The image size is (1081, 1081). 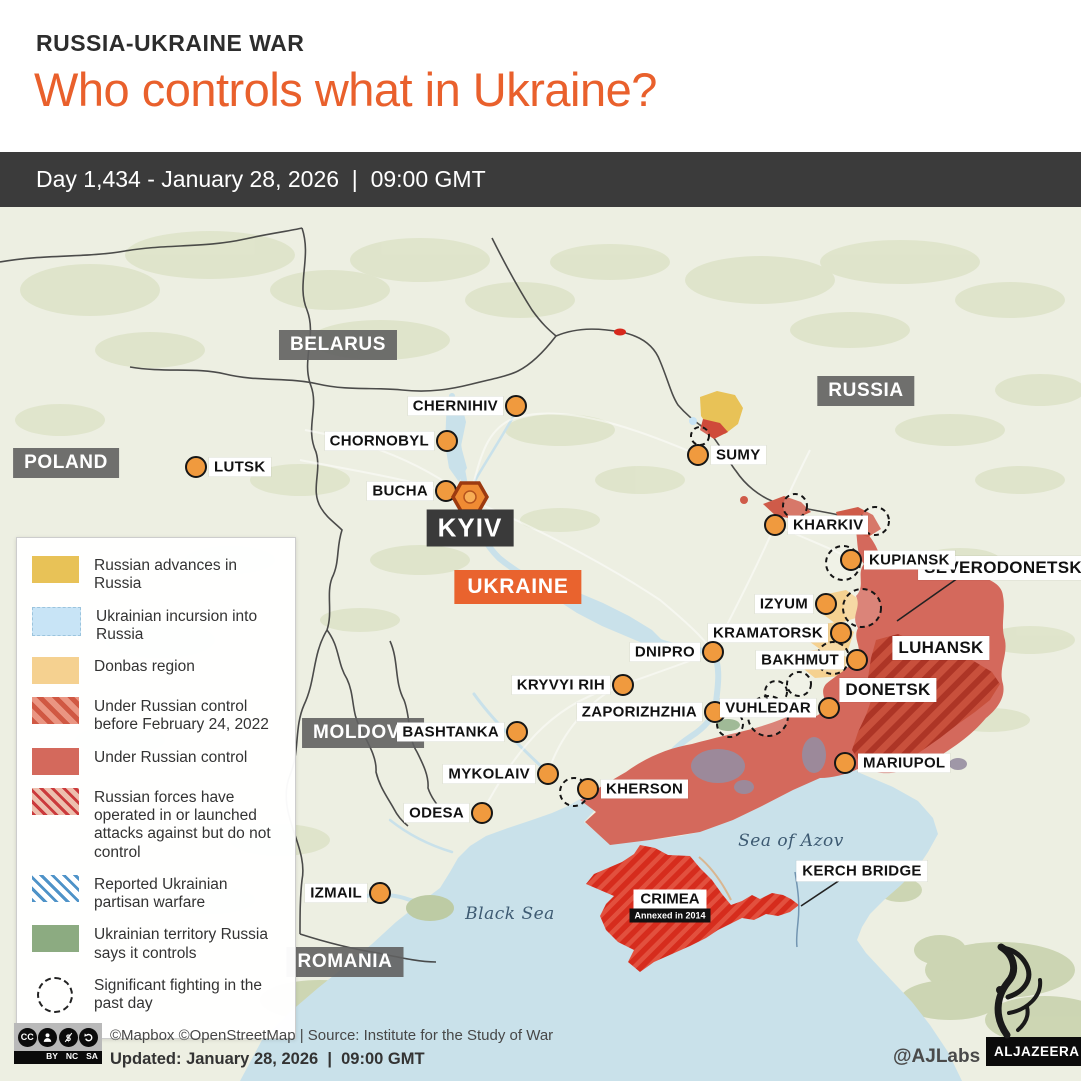 I want to click on cc-labels: BY NC SA, so click(x=58, y=1057).